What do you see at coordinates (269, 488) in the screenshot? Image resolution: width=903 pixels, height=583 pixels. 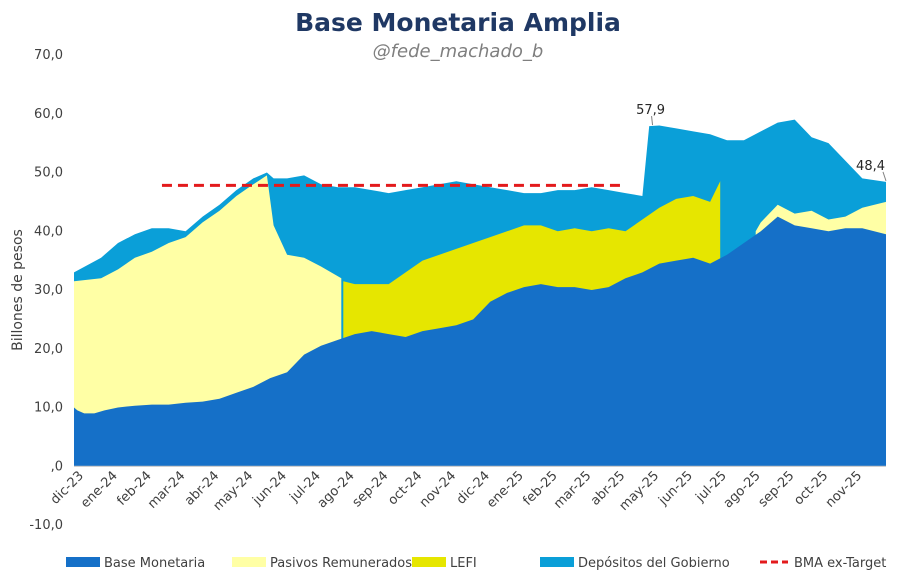 I see `x-tick-label: jun-24` at bounding box center [269, 488].